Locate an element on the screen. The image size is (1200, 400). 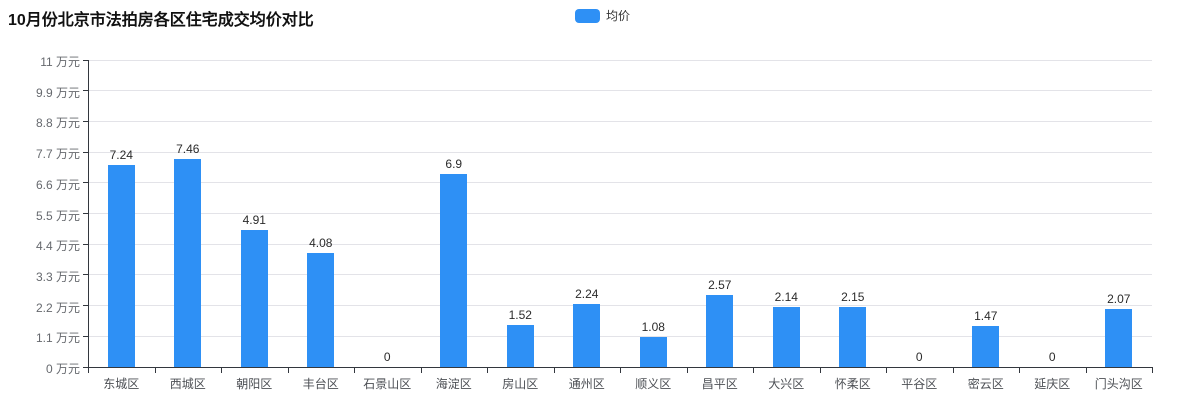
x-axis-label: 朝阳区 is located at coordinates (254, 384).